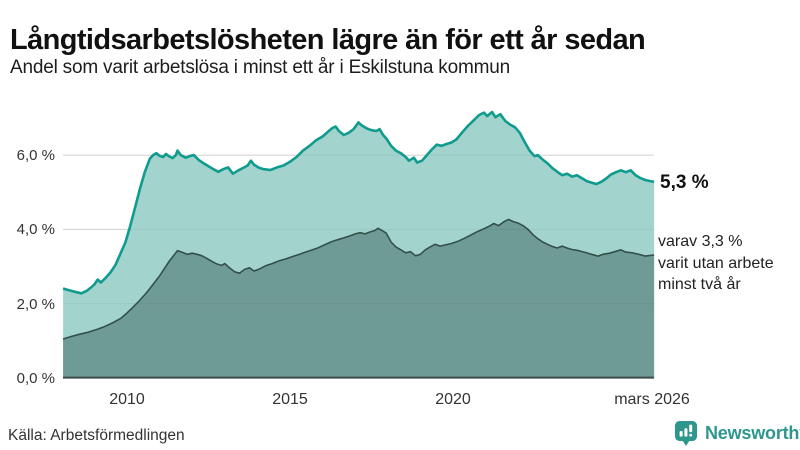 This screenshot has width=800, height=450. What do you see at coordinates (35, 155) in the screenshot?
I see `y-axis-tick: 6,0 %` at bounding box center [35, 155].